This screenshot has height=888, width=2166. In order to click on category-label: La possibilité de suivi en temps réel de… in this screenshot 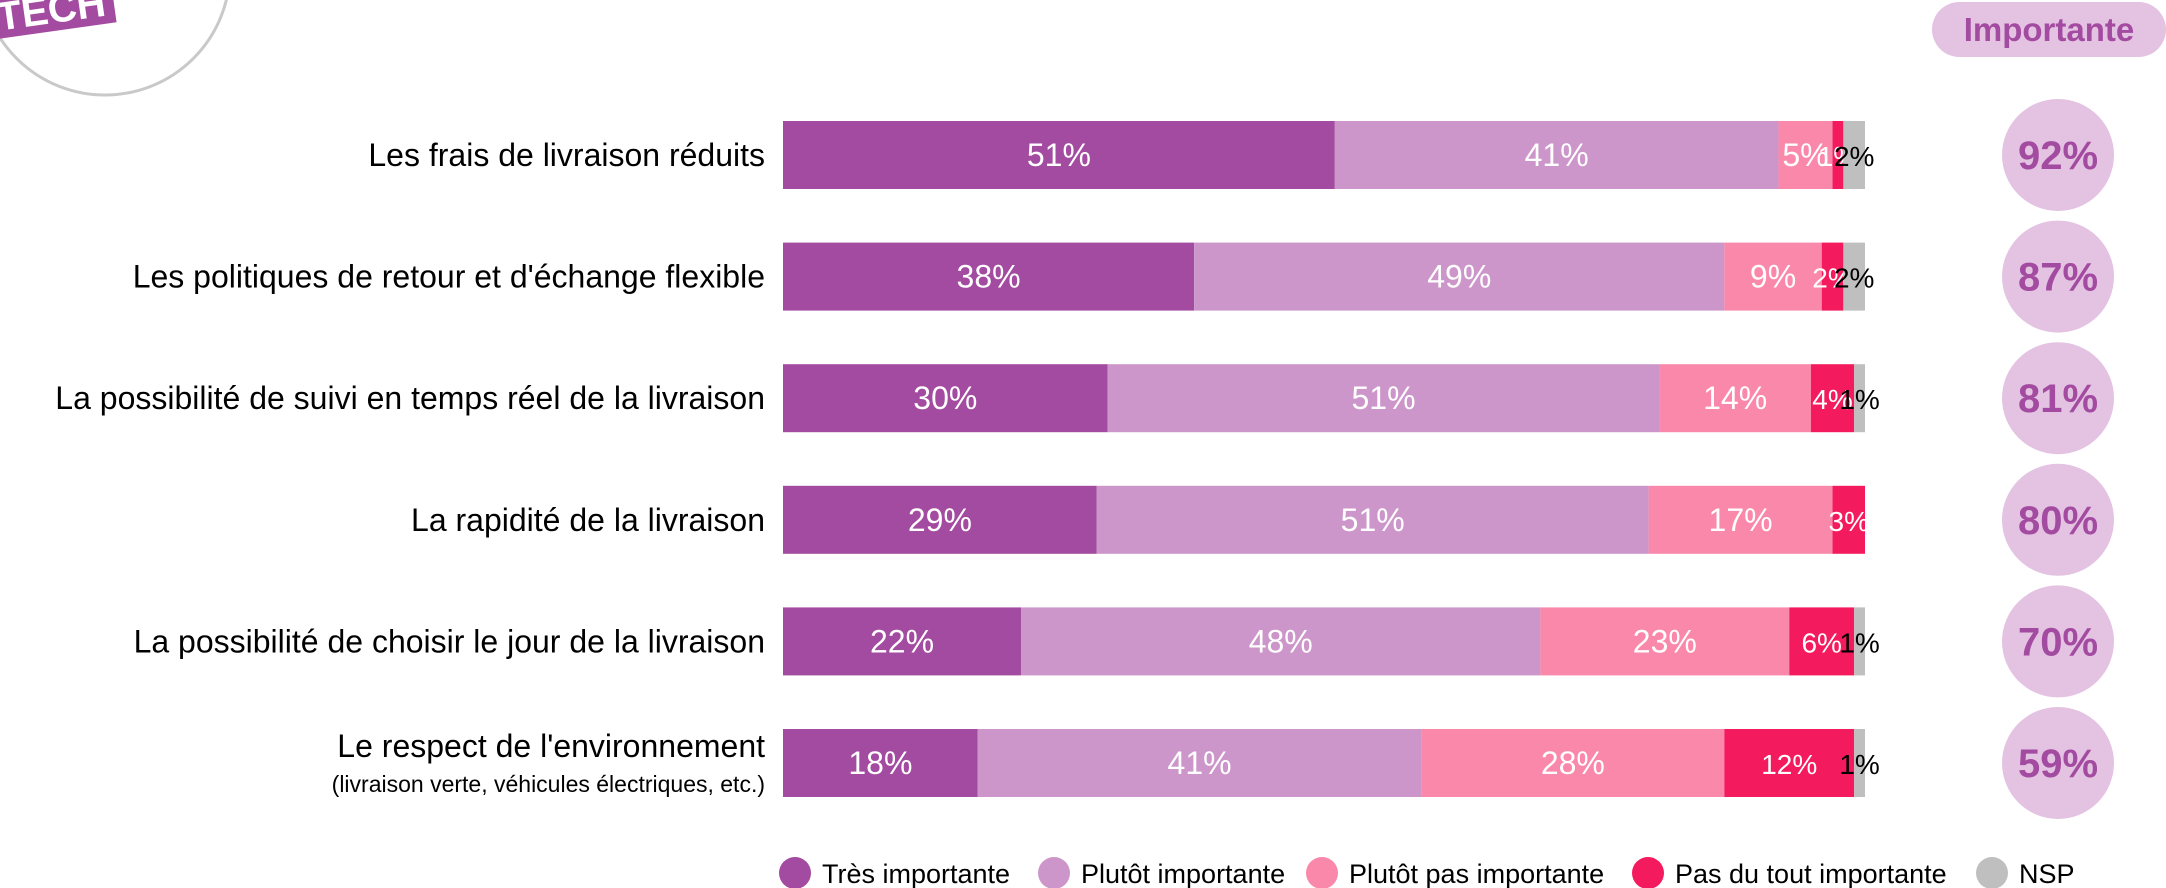, I will do `click(410, 398)`.